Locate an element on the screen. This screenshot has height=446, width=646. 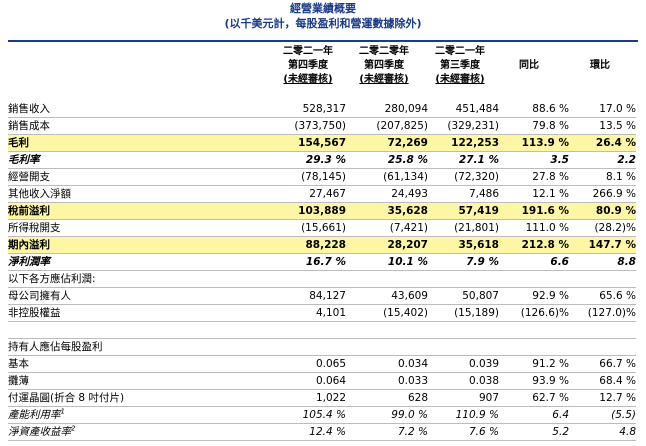
table-row: 毛利率 29.3 % 25.8 % 27.1 % 3.5 2.2 is located at coordinates (322, 160).